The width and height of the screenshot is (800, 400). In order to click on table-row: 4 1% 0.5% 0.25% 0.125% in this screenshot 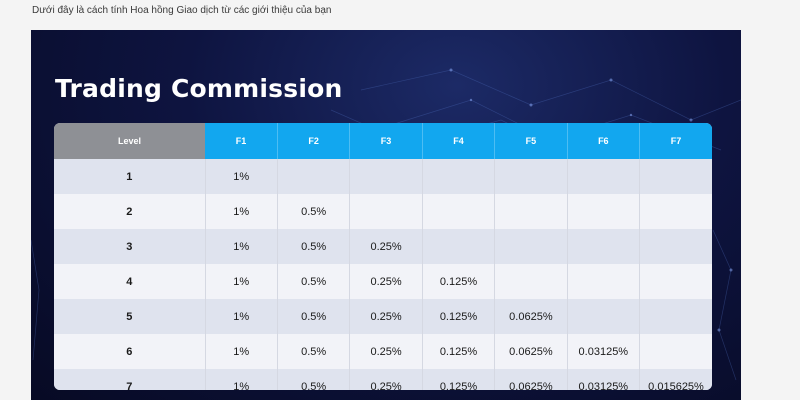, I will do `click(383, 281)`.